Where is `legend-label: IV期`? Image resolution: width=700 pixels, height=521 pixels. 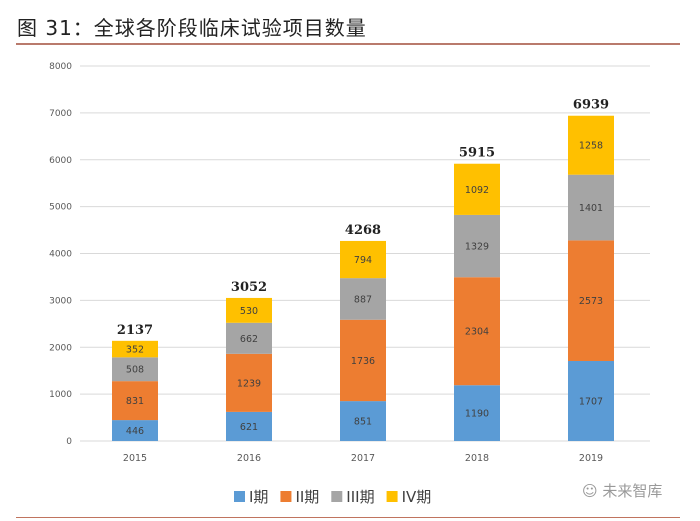
legend-label: IV期 is located at coordinates (417, 497).